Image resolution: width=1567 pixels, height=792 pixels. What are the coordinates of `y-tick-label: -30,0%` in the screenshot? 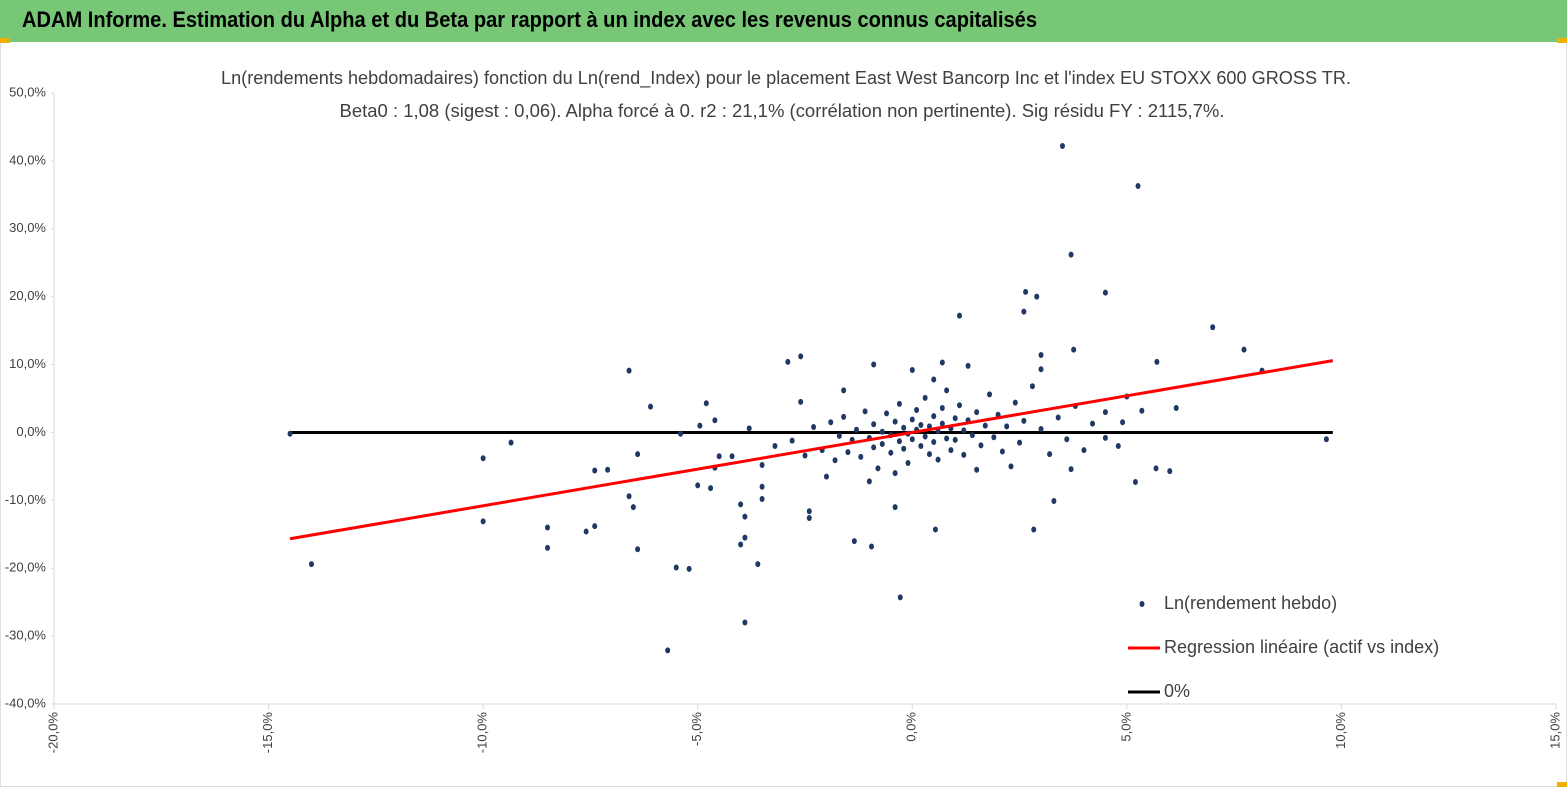 It's located at (26, 635).